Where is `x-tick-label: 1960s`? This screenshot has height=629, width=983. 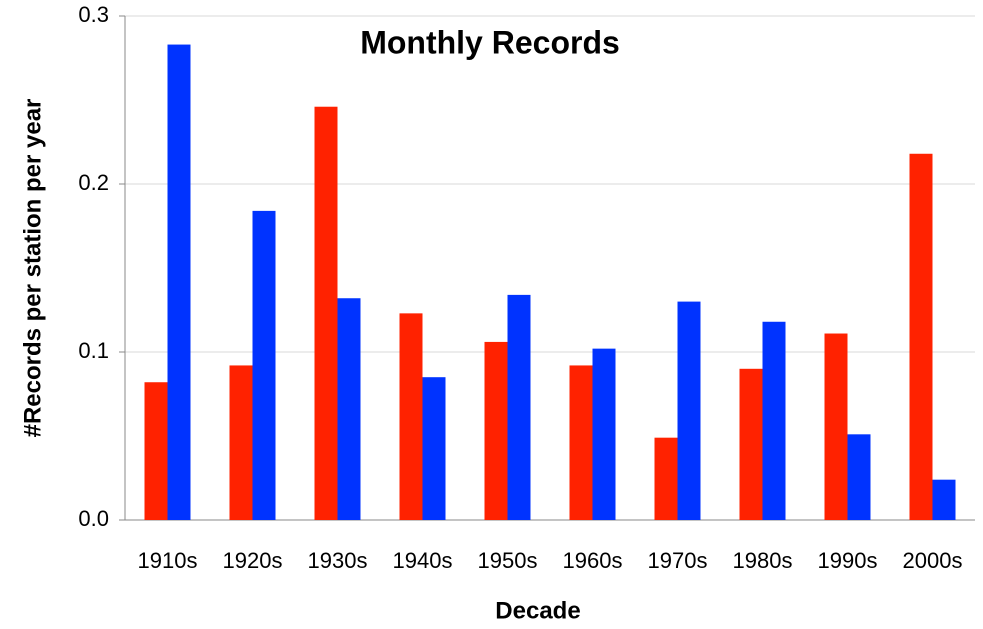
x-tick-label: 1960s is located at coordinates (593, 560).